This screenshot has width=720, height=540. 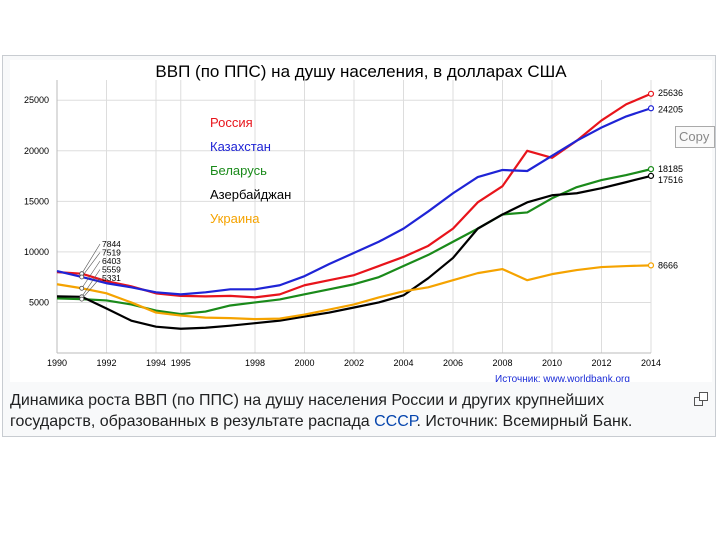 I want to click on y-tick-label: 15000, so click(x=36, y=201).